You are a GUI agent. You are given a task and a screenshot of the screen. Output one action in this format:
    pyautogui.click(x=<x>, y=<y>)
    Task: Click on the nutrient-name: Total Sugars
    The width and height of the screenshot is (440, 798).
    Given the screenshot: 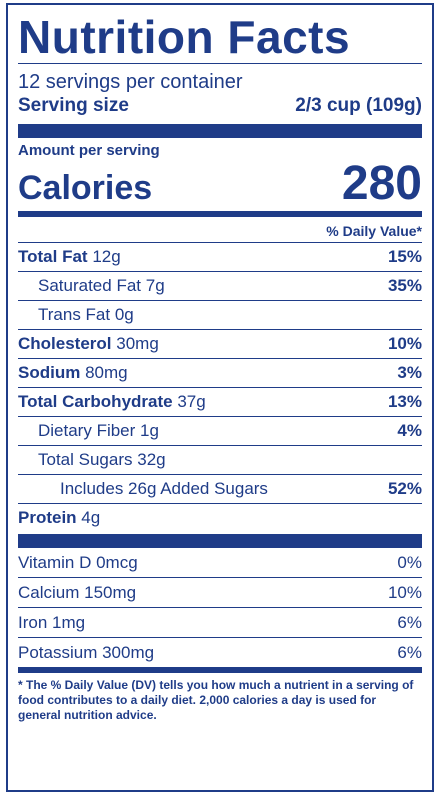 What is the action you would take?
    pyautogui.click(x=85, y=459)
    